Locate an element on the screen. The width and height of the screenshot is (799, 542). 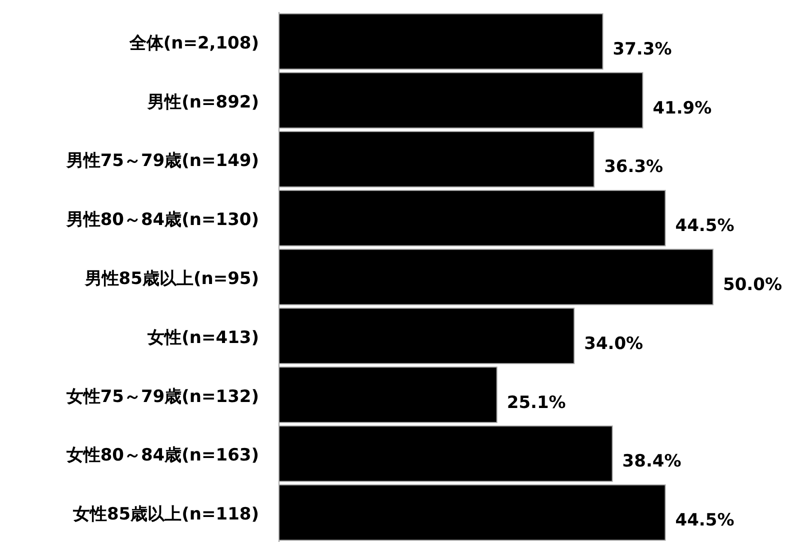
y-tick-label: 女性85歳以上(n=118) is located at coordinates (165, 514).